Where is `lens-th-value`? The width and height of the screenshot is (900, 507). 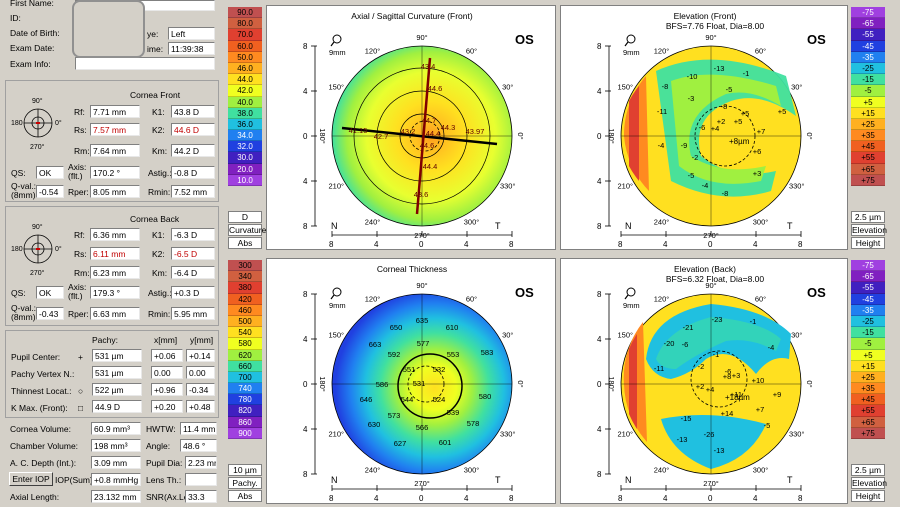 lens-th-value is located at coordinates (201, 479).